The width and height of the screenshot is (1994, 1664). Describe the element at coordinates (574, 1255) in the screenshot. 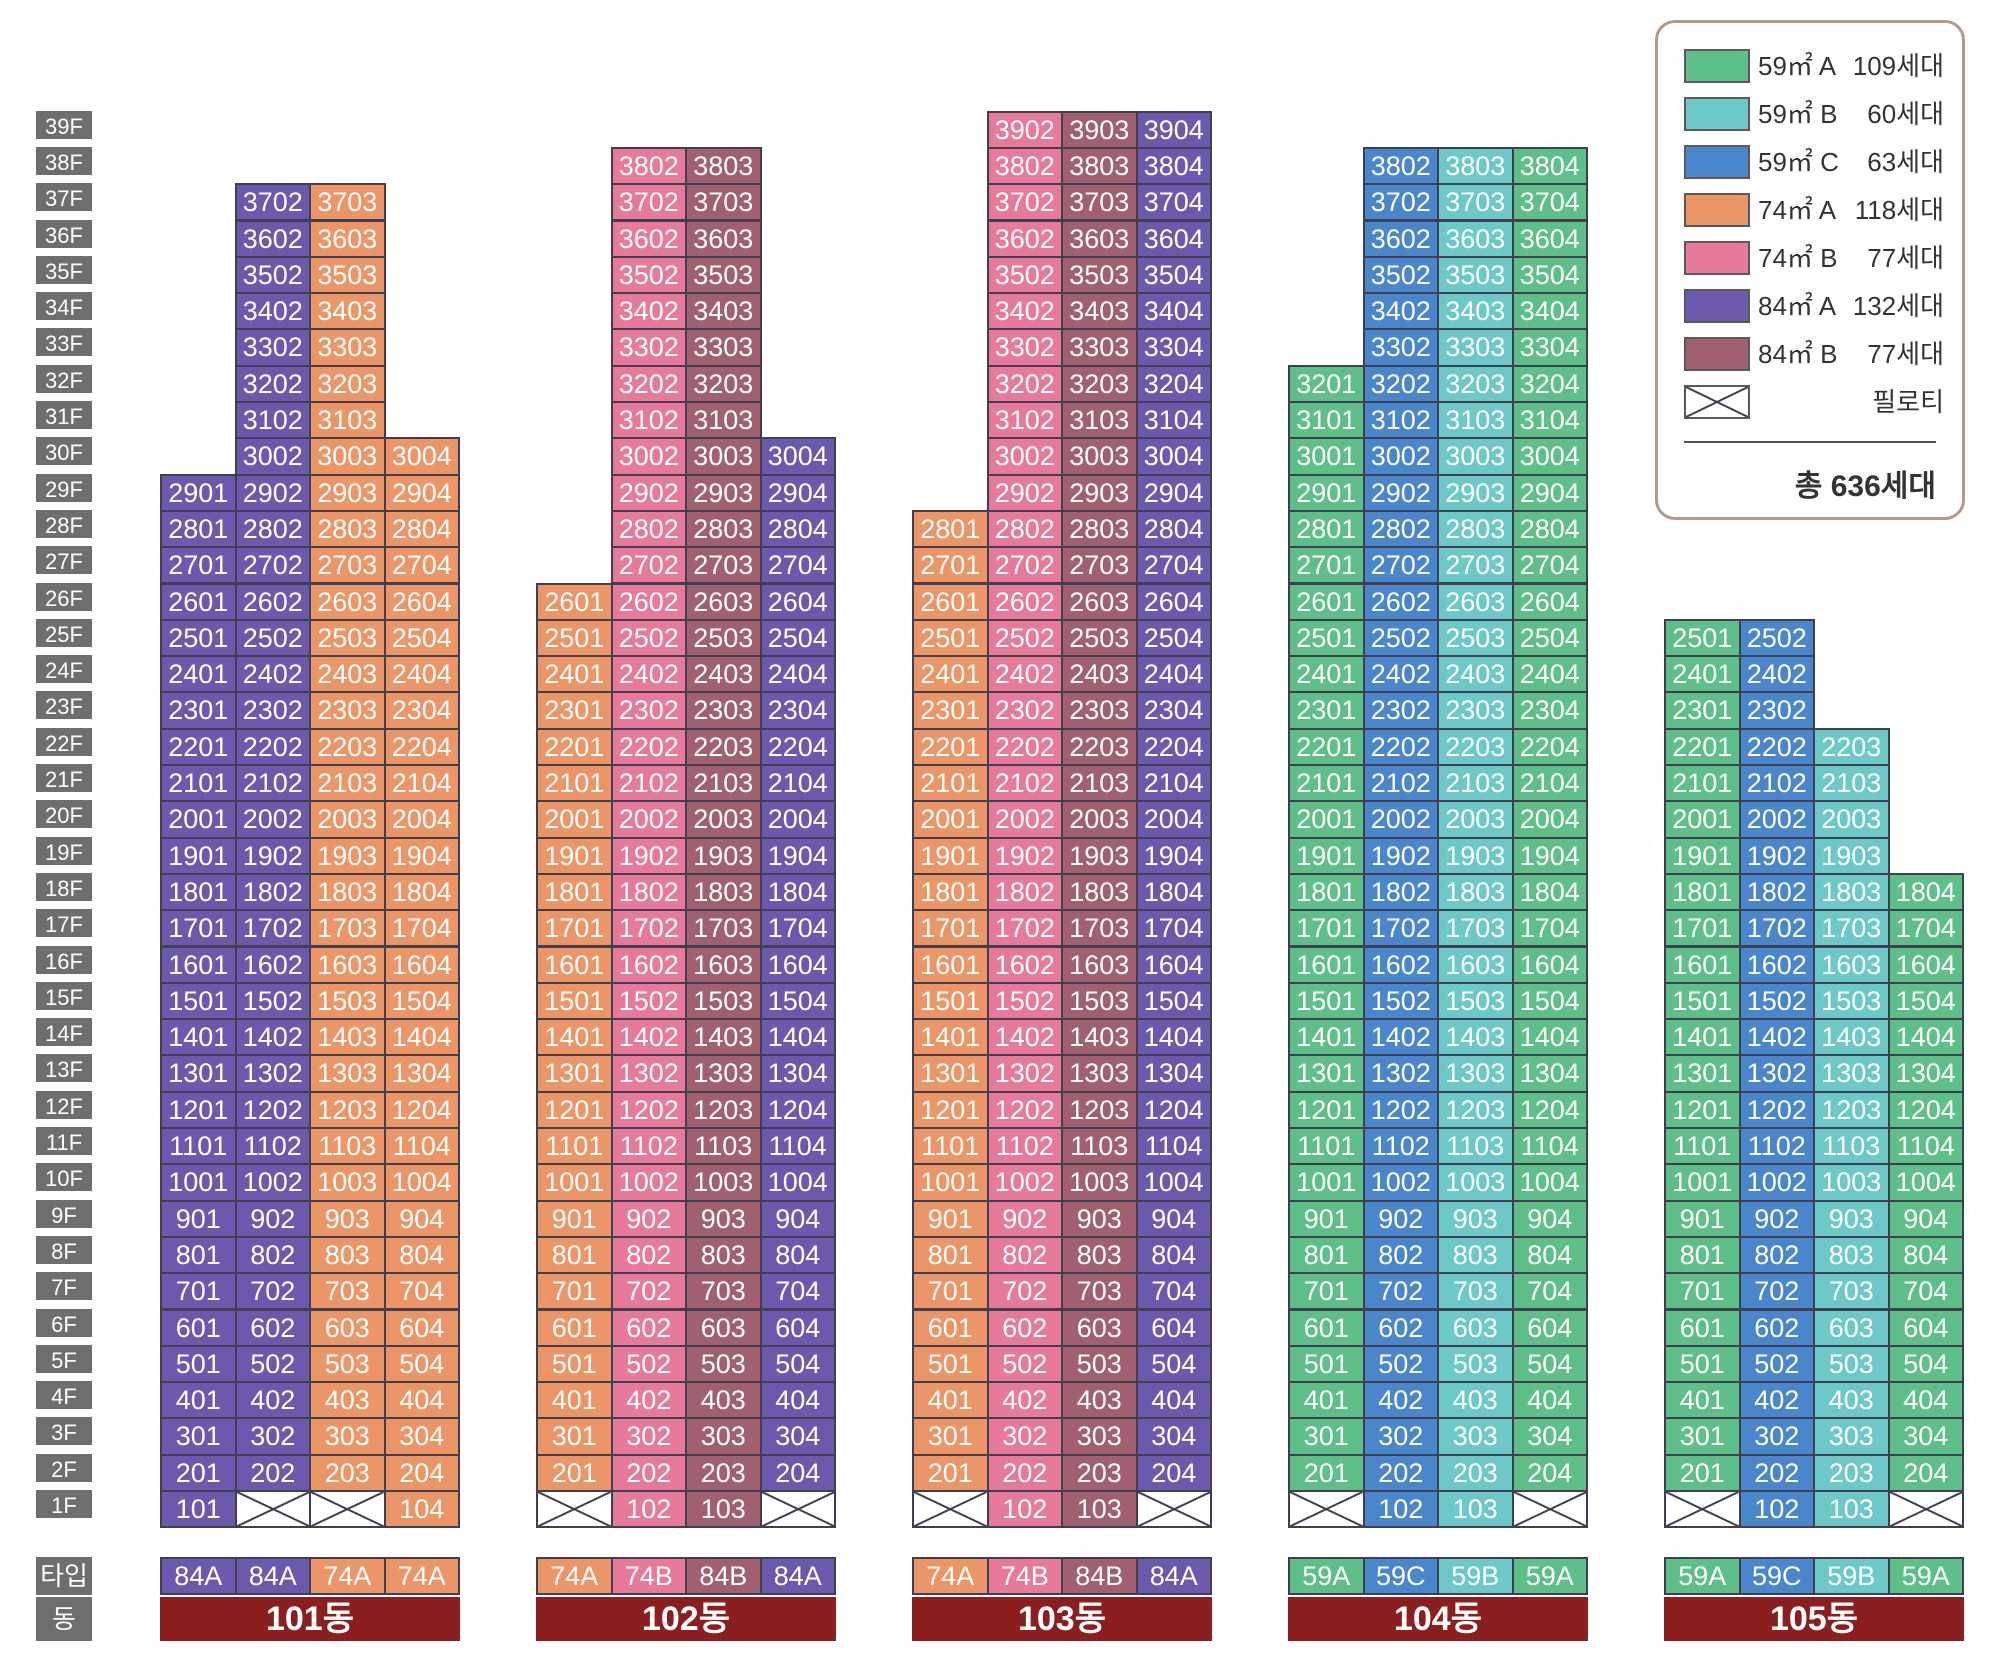

I see `unit-cell: 801` at that location.